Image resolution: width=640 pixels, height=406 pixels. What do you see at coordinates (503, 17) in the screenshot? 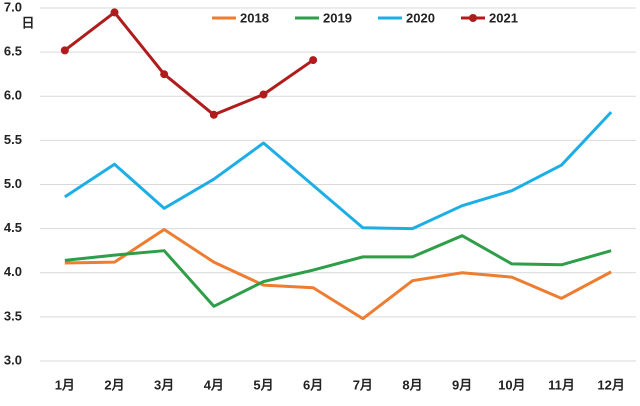
I see `legend-label: 2021` at bounding box center [503, 17].